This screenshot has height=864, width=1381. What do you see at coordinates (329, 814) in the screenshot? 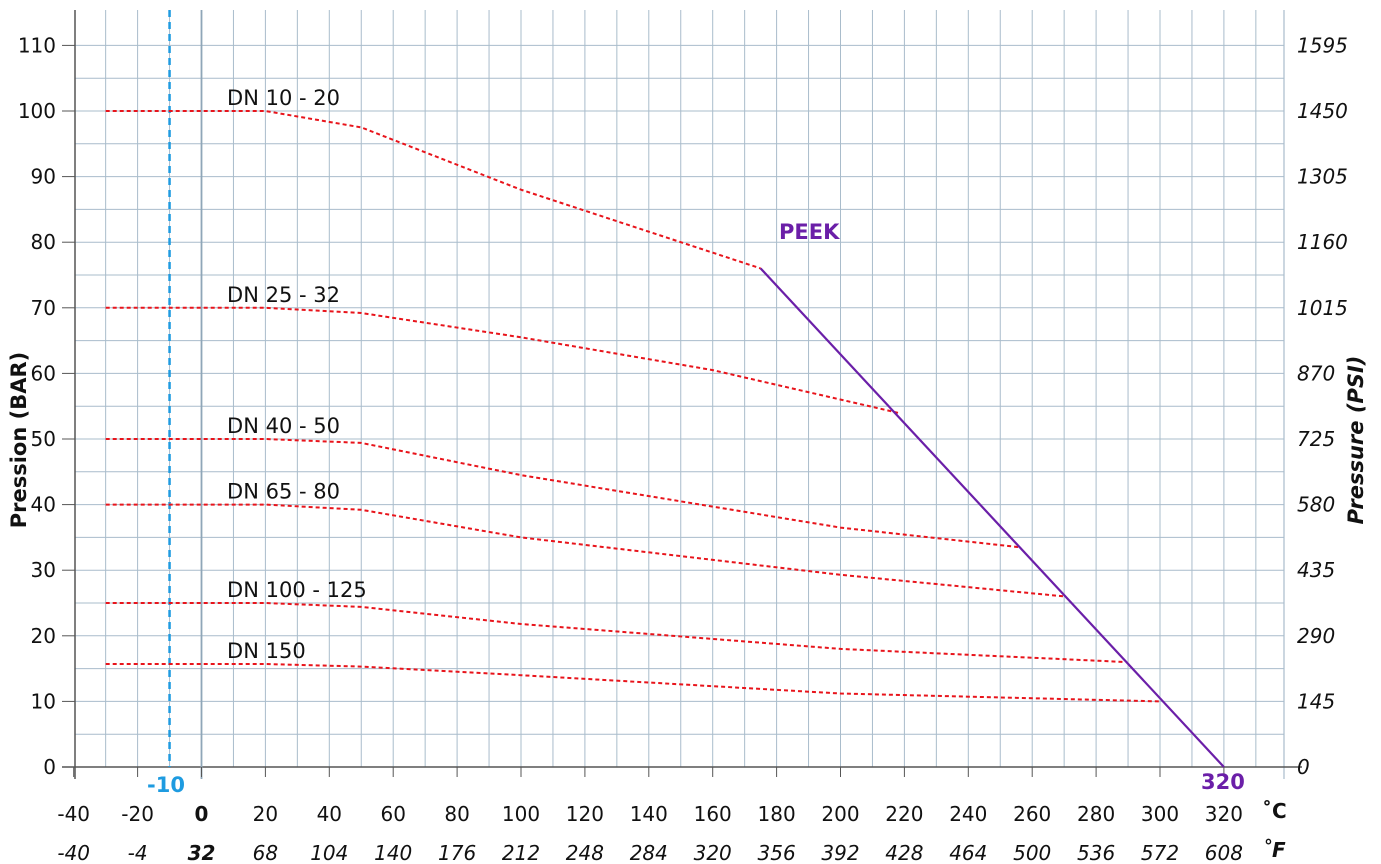
I see `x-tick-label-celsius: 40` at bounding box center [329, 814].